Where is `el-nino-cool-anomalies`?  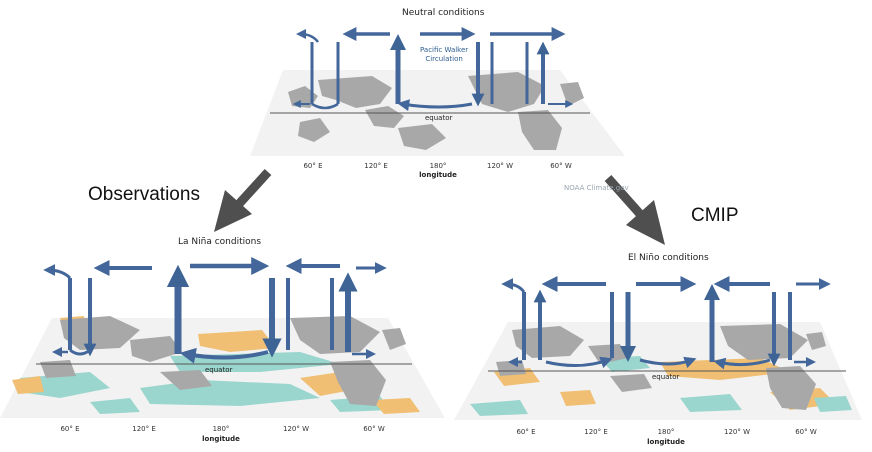 el-nino-cool-anomalies is located at coordinates (661, 386).